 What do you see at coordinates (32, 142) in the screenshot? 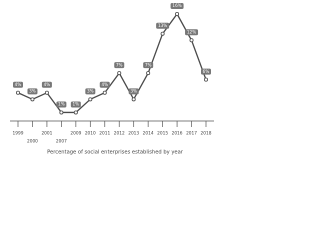
I see `x-tick-label: 2000` at bounding box center [32, 142].